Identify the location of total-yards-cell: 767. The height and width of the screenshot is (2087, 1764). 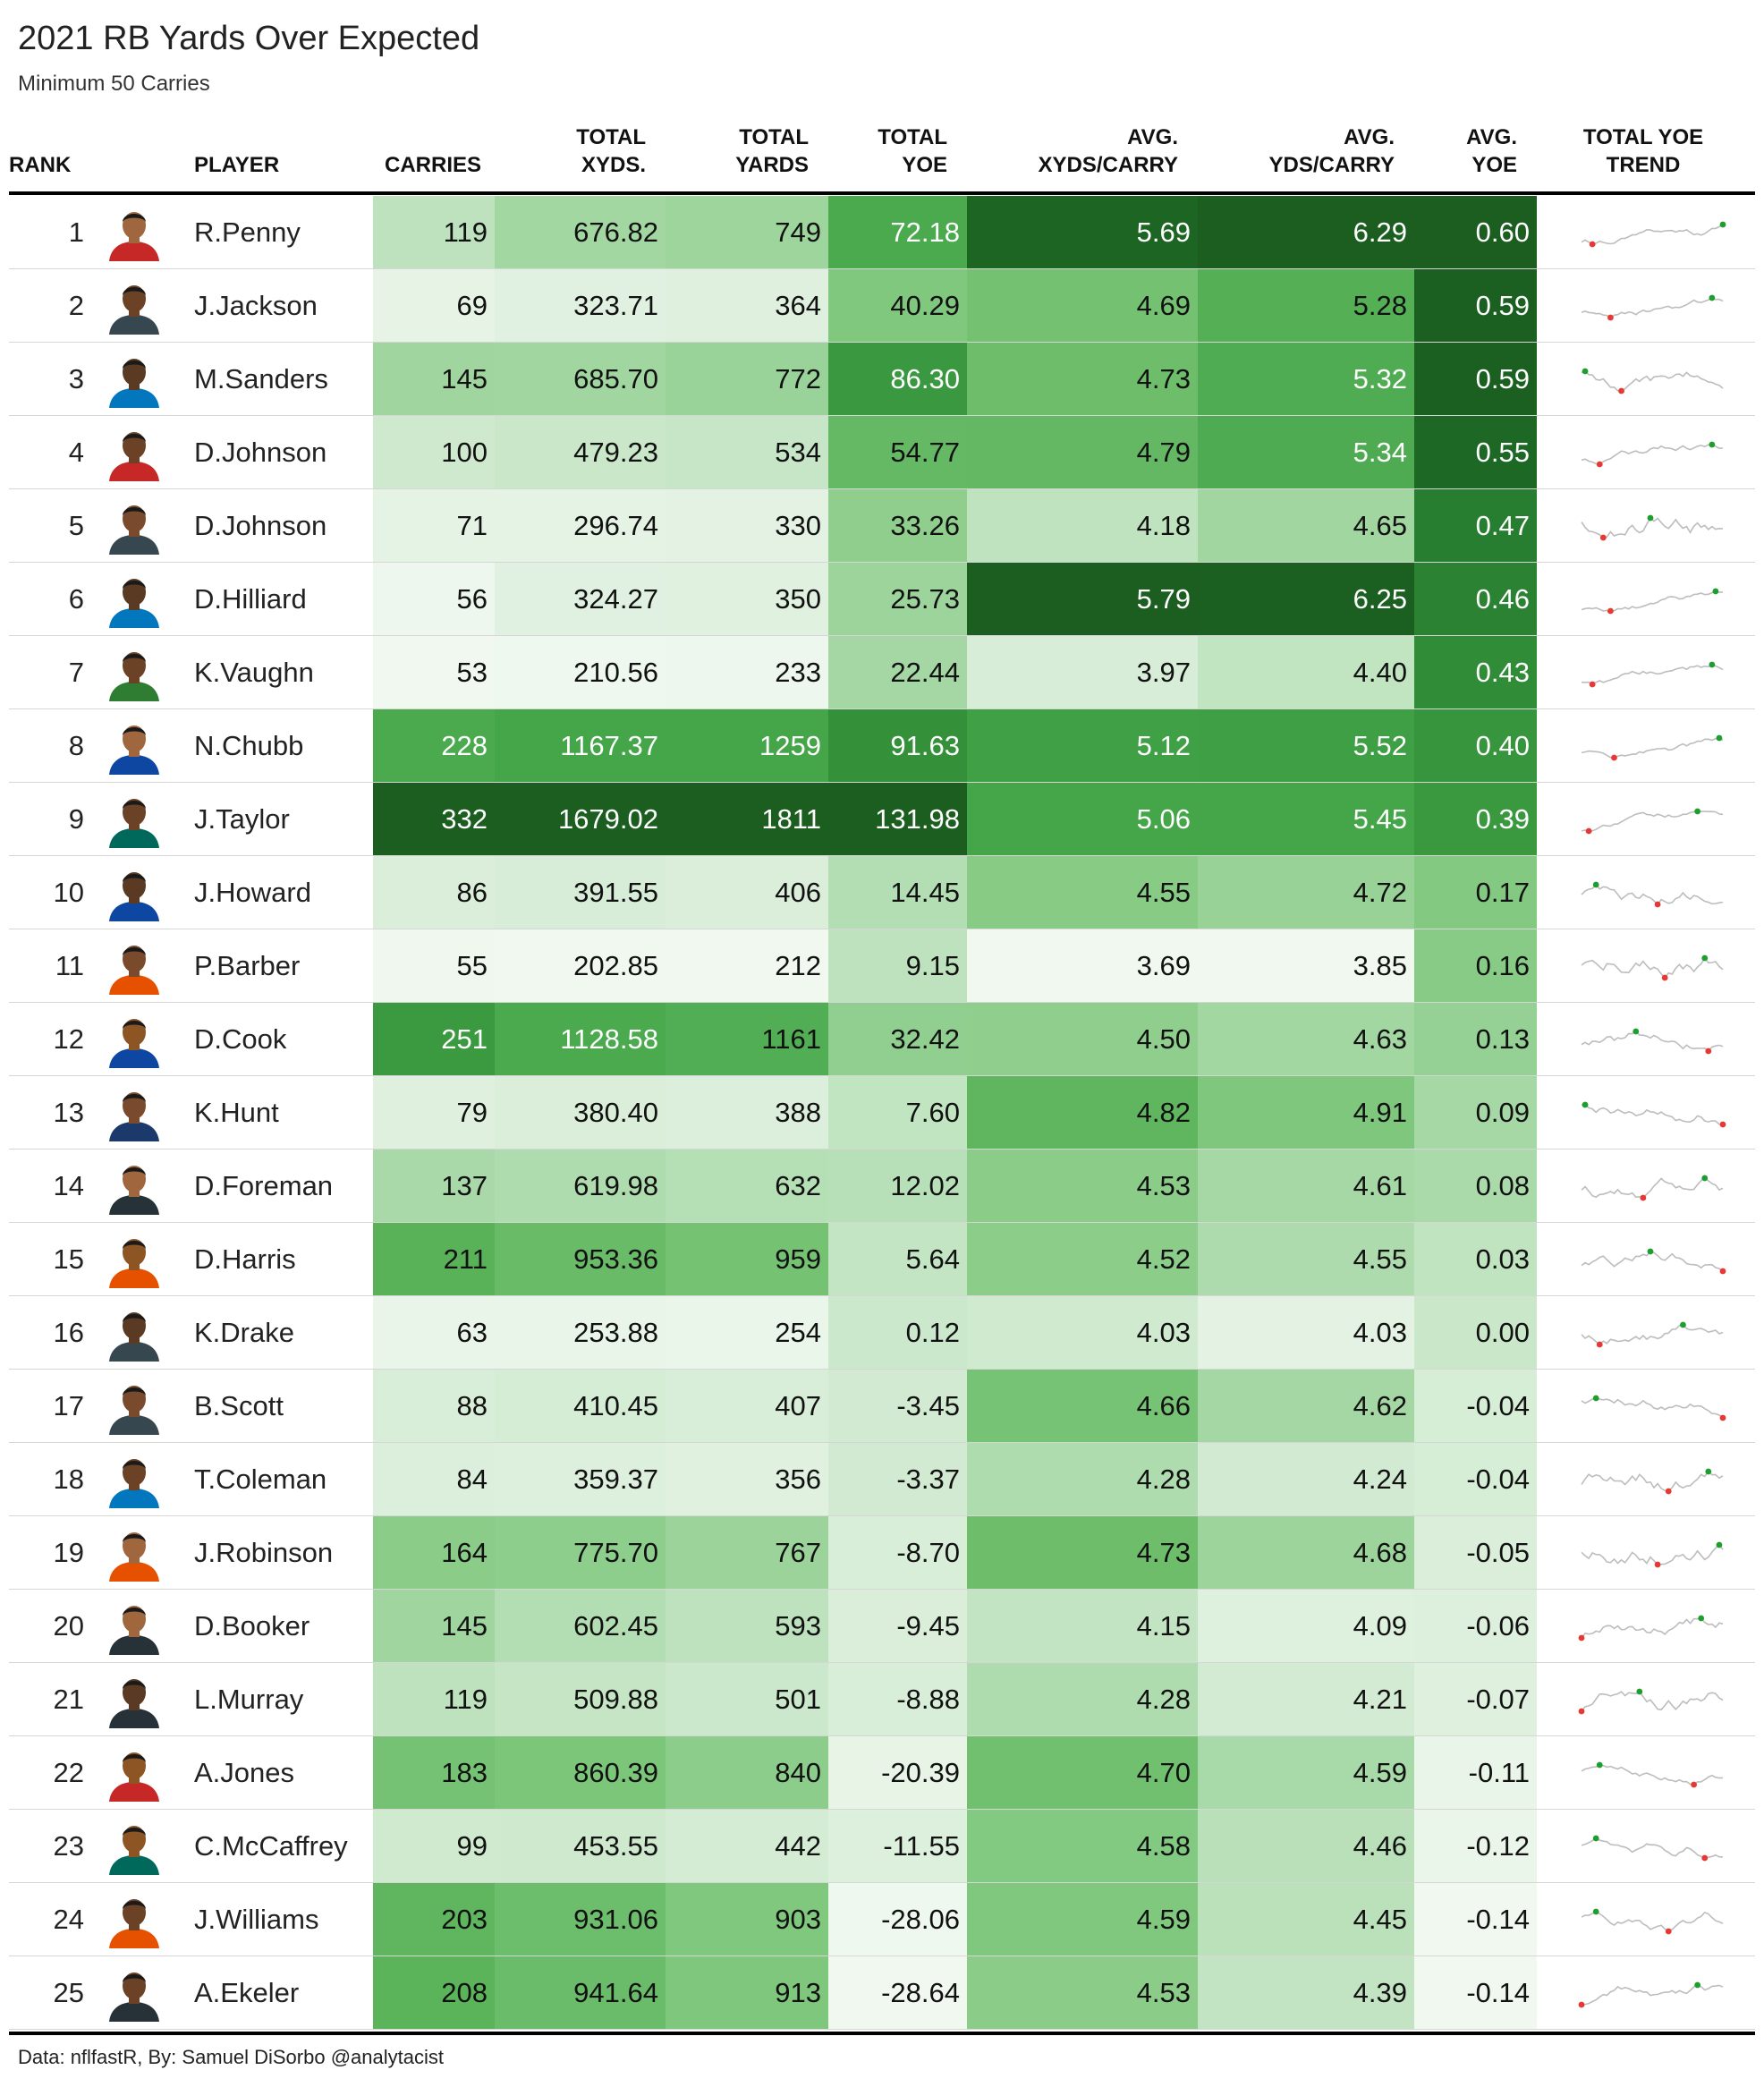
(747, 1552).